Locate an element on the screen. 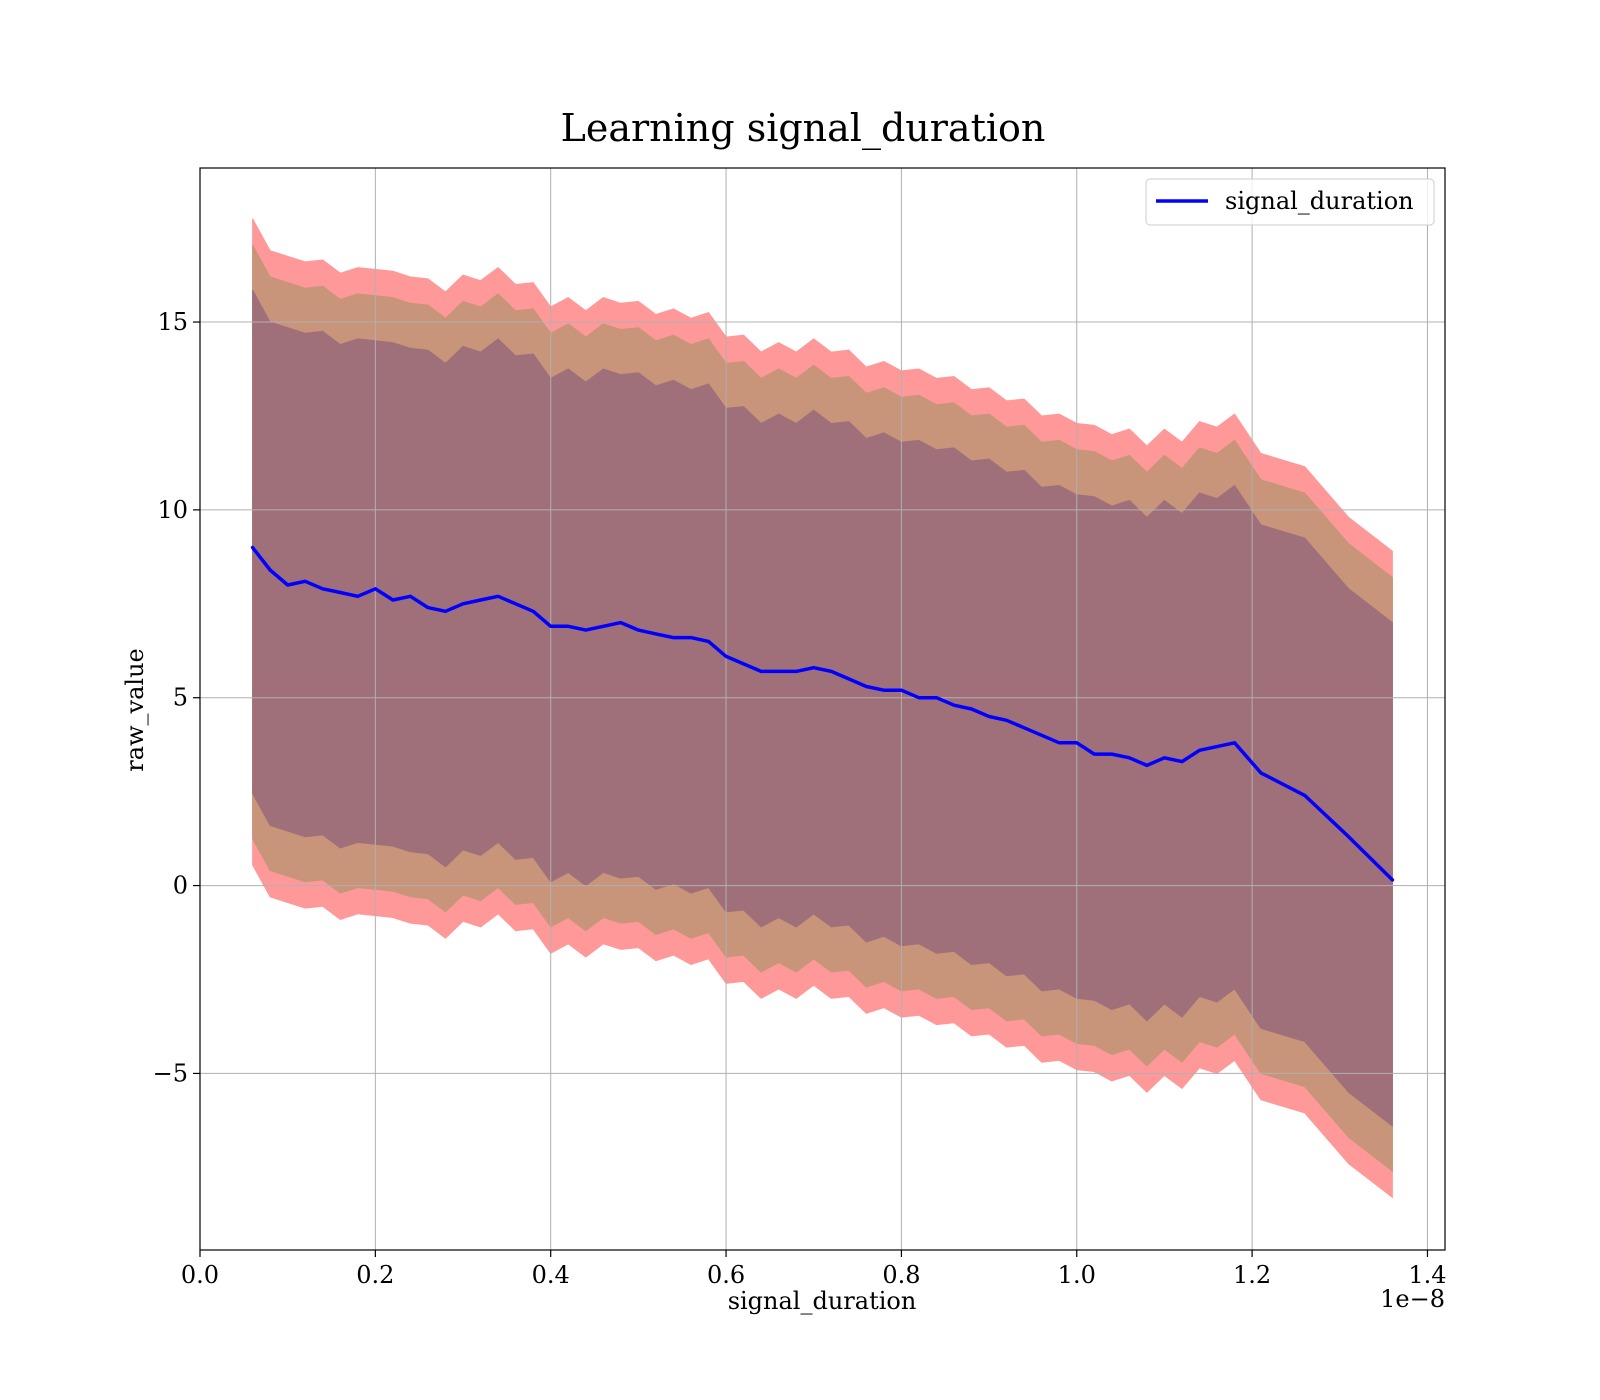  x-axis-label: signal_duration is located at coordinates (822, 1301).